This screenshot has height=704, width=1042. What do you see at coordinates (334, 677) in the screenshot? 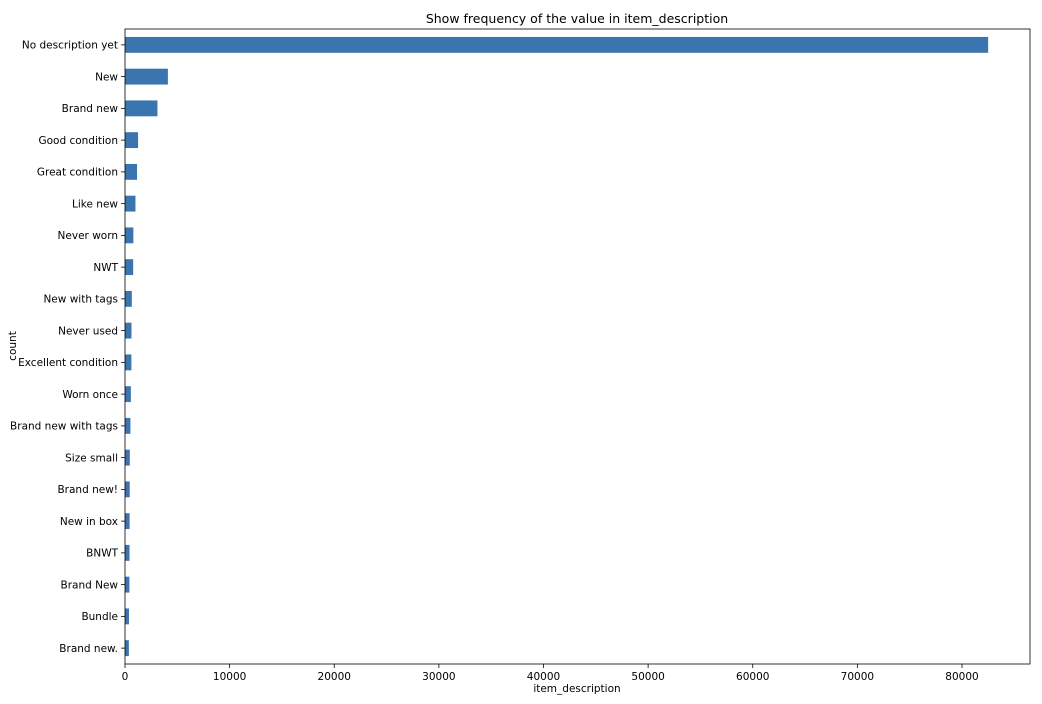
I see `x-tick-label: 20000` at bounding box center [334, 677].